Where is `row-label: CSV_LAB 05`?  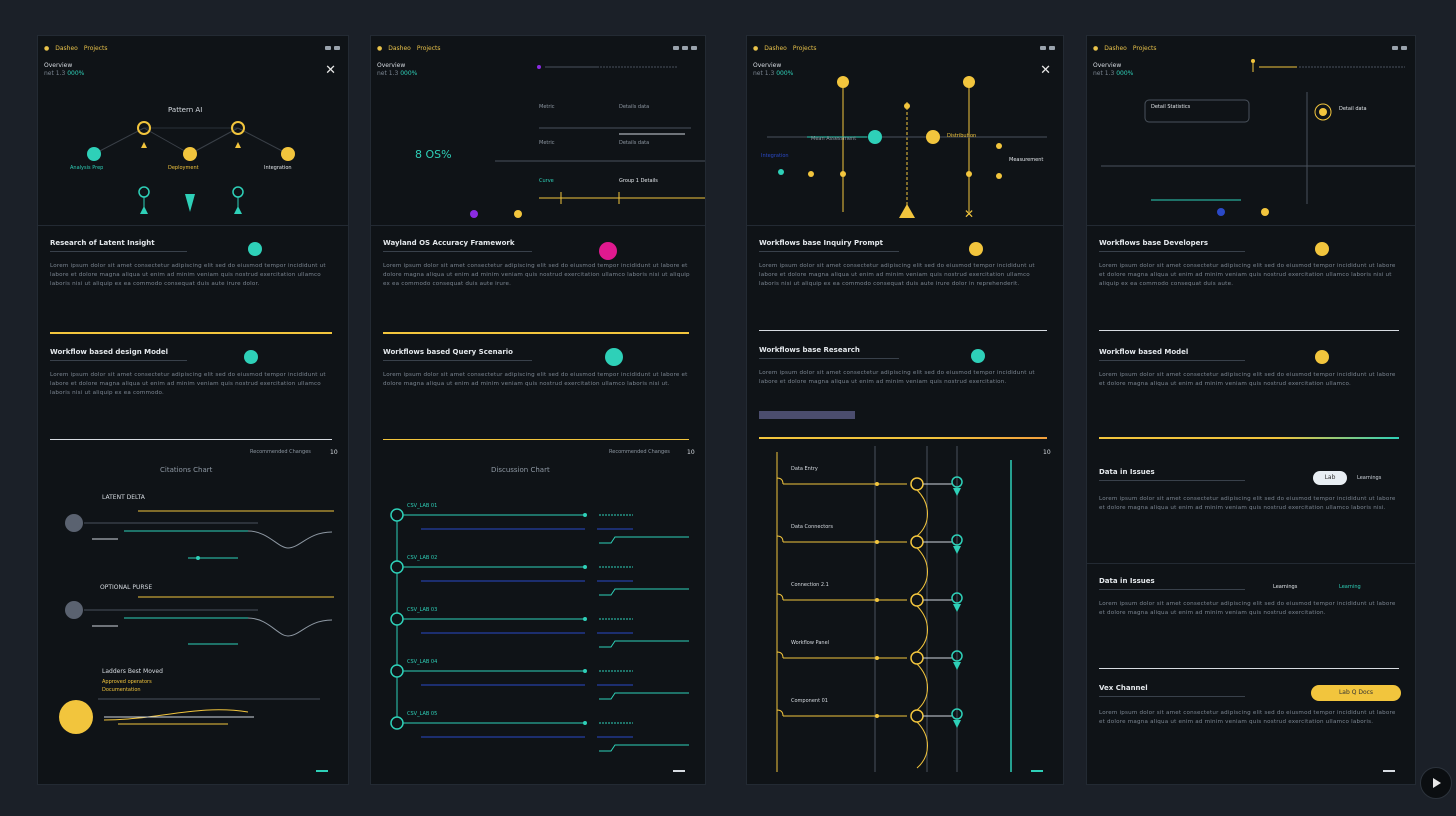
row-label: CSV_LAB 05 is located at coordinates (422, 714).